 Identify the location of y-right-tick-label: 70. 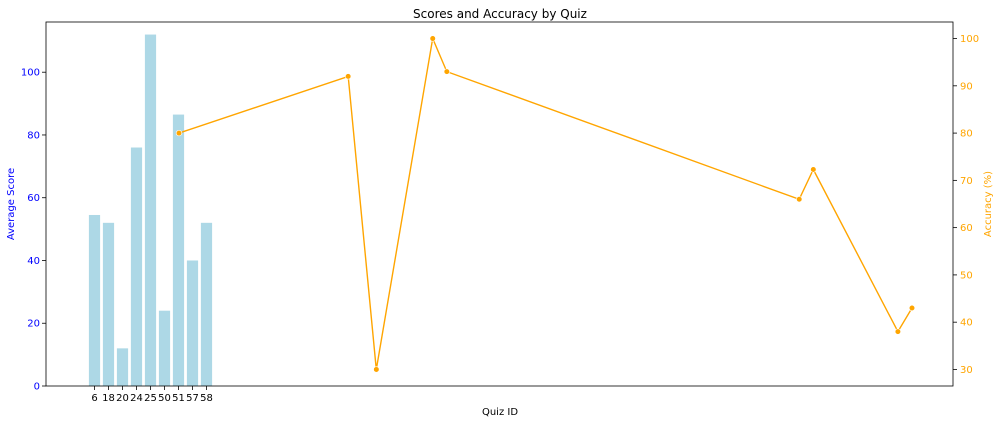
(966, 181).